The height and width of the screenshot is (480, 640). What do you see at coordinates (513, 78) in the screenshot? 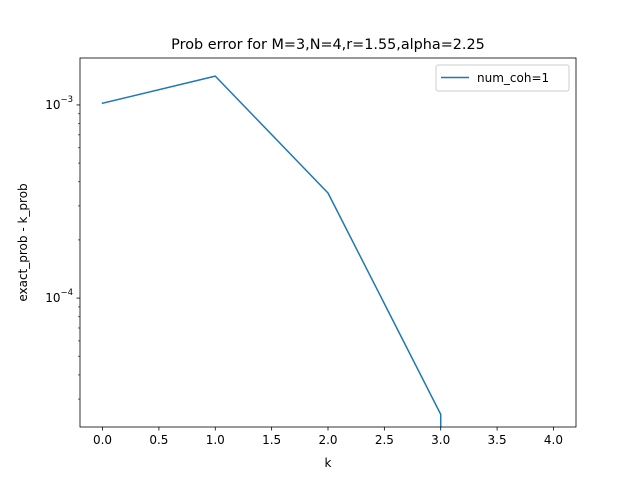
I see `legend-label-num-coh-1: num_coh=1` at bounding box center [513, 78].